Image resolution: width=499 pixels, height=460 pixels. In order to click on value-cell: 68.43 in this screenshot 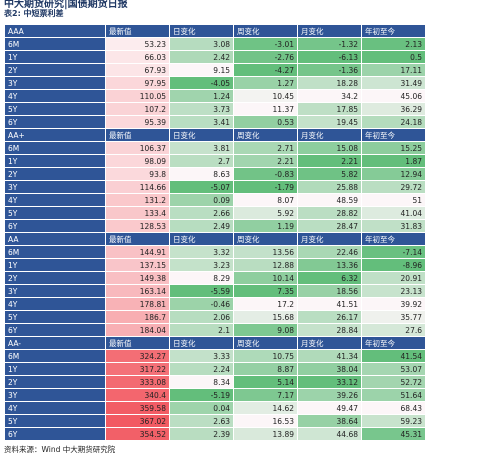, I will do `click(393, 408)`.